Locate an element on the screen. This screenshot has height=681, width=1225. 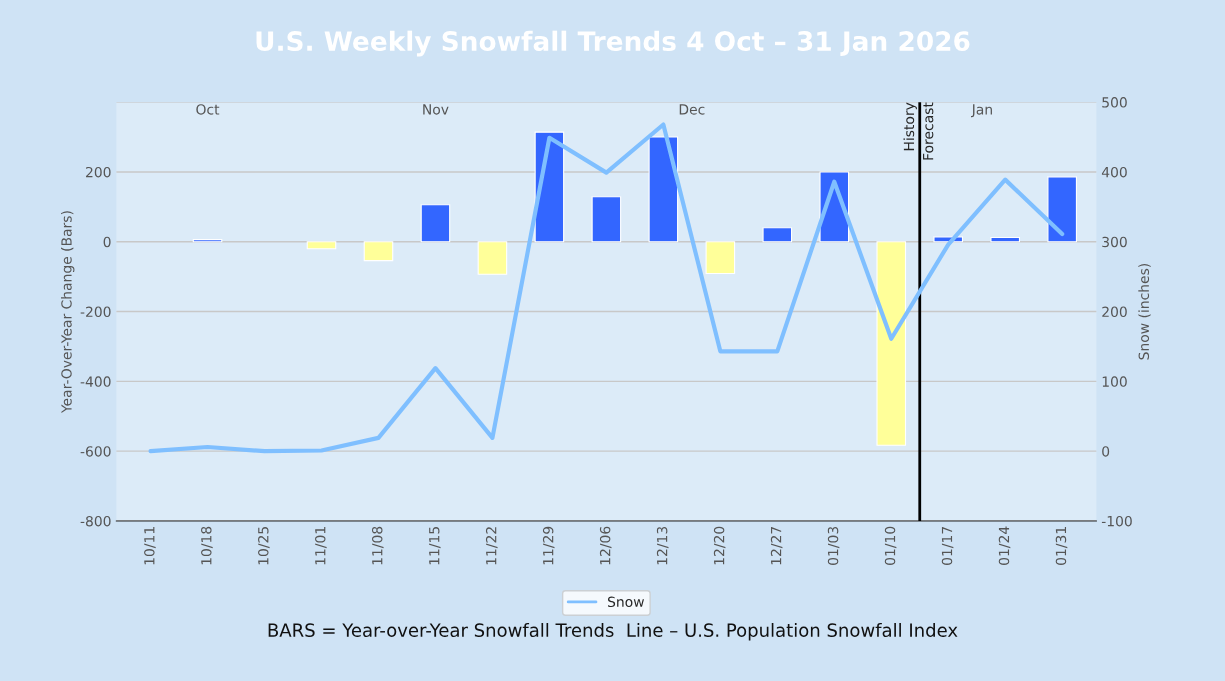
y-tick-label: -800 is located at coordinates (95, 521).